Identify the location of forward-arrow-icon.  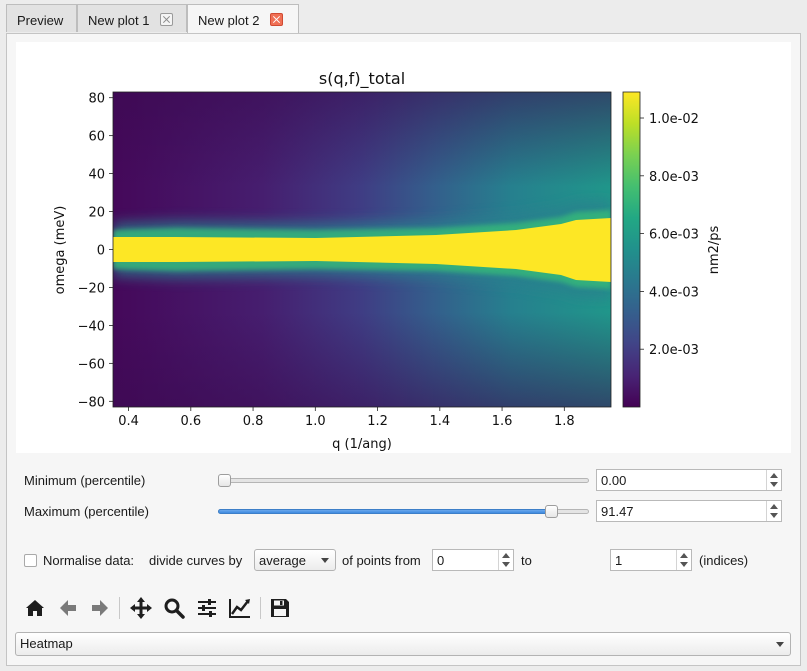
(100, 608).